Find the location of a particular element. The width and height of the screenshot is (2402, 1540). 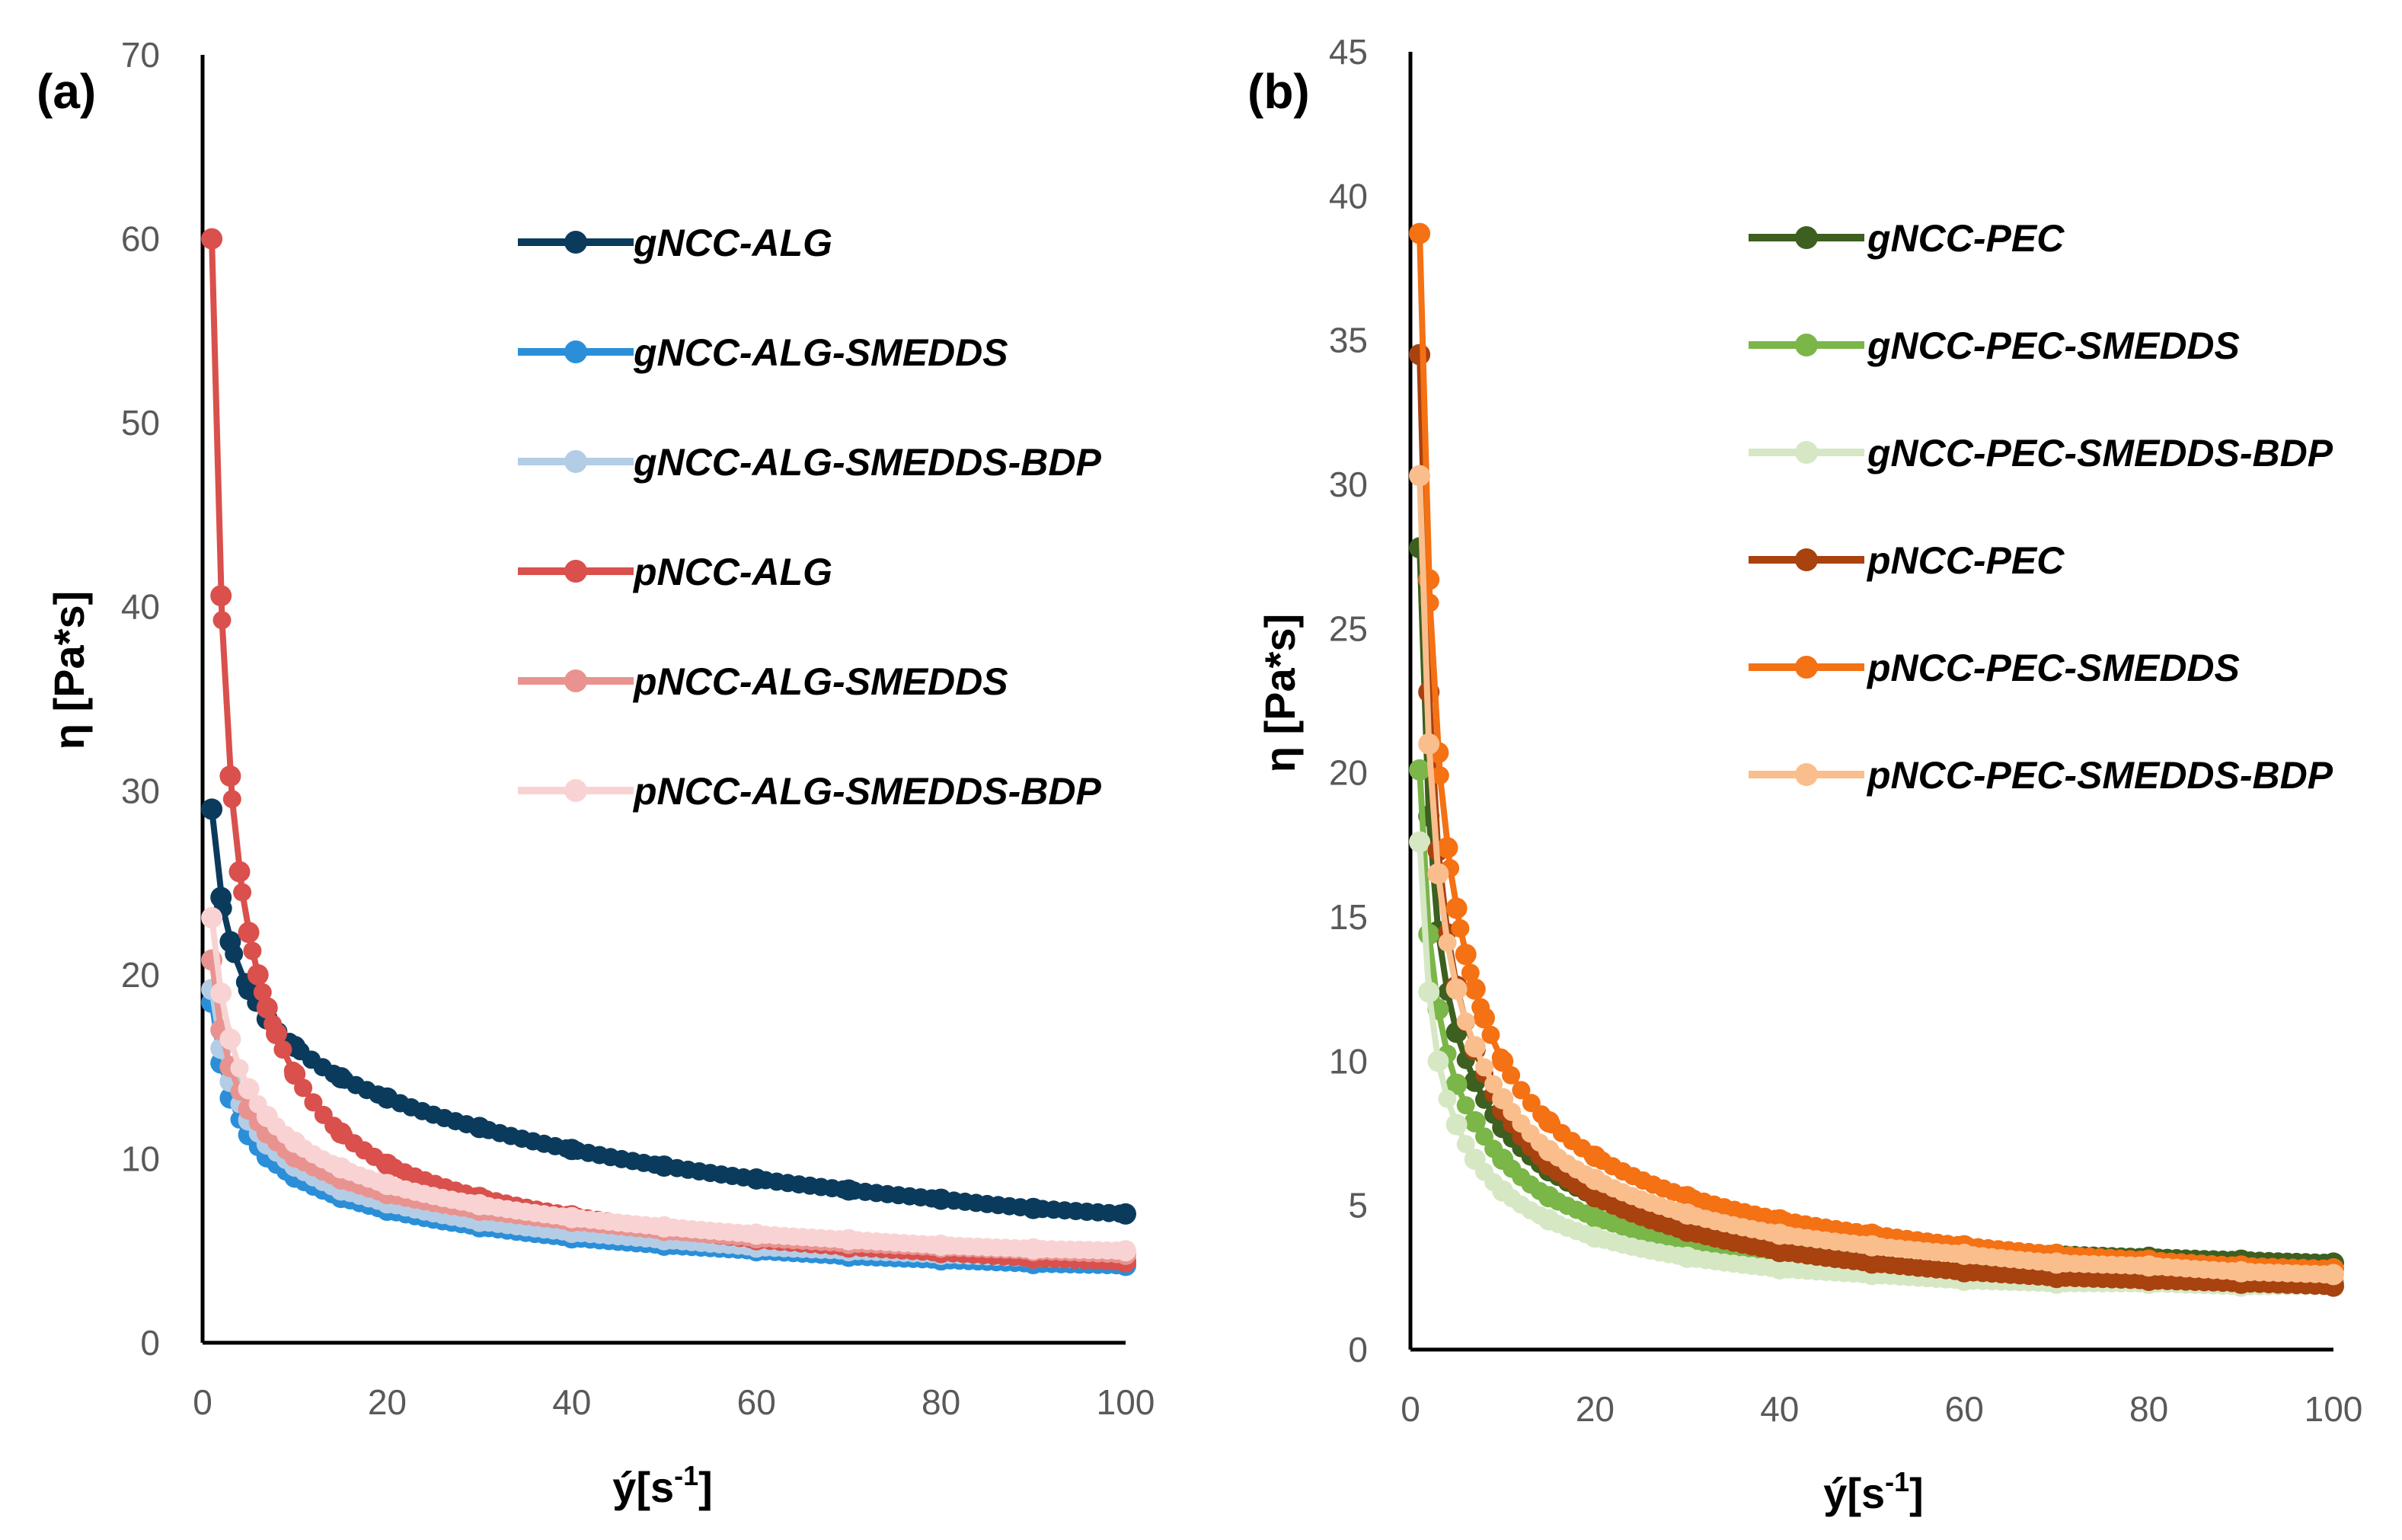

legend-item: pNCC-PEC is located at coordinates (1907, 560).